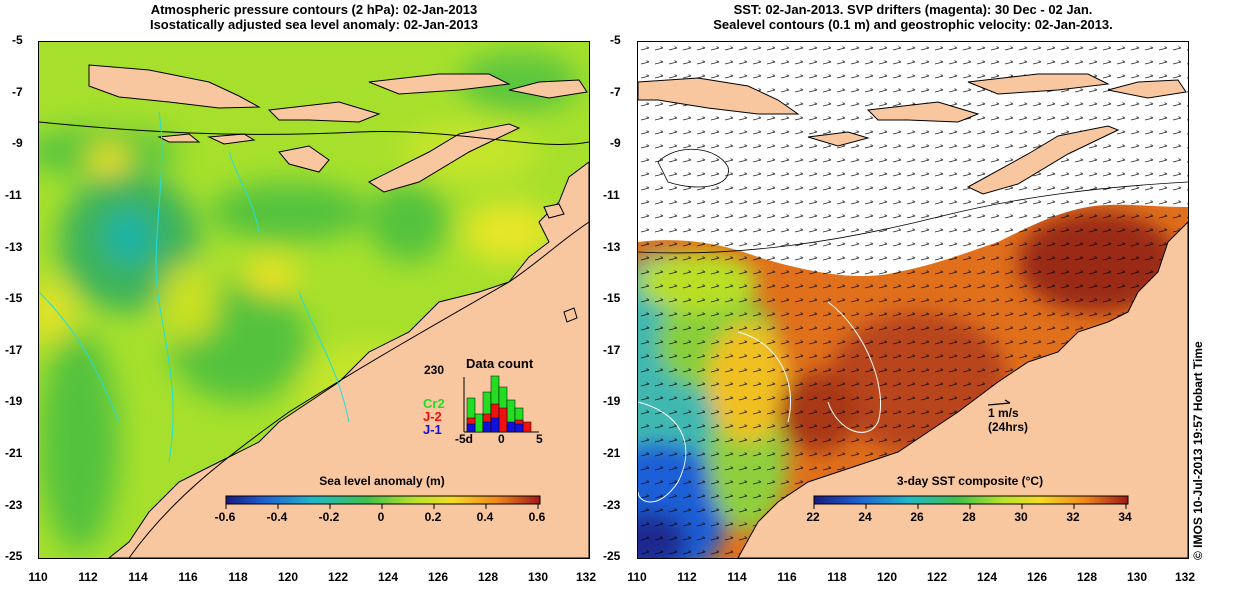 Image resolution: width=1250 pixels, height=590 pixels. I want to click on right-colorbar-label: 30, so click(1021, 517).